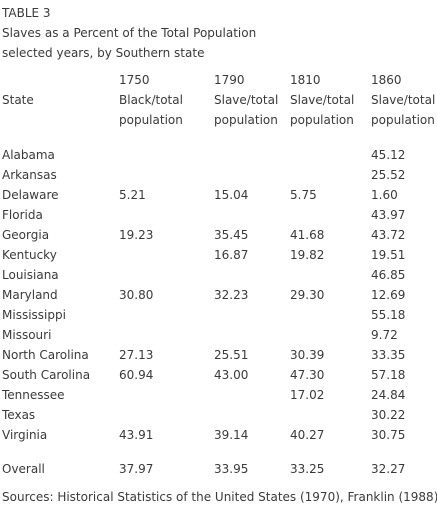 This screenshot has width=437, height=507. Describe the element at coordinates (34, 315) in the screenshot. I see `state-cell: Mississippi` at that location.